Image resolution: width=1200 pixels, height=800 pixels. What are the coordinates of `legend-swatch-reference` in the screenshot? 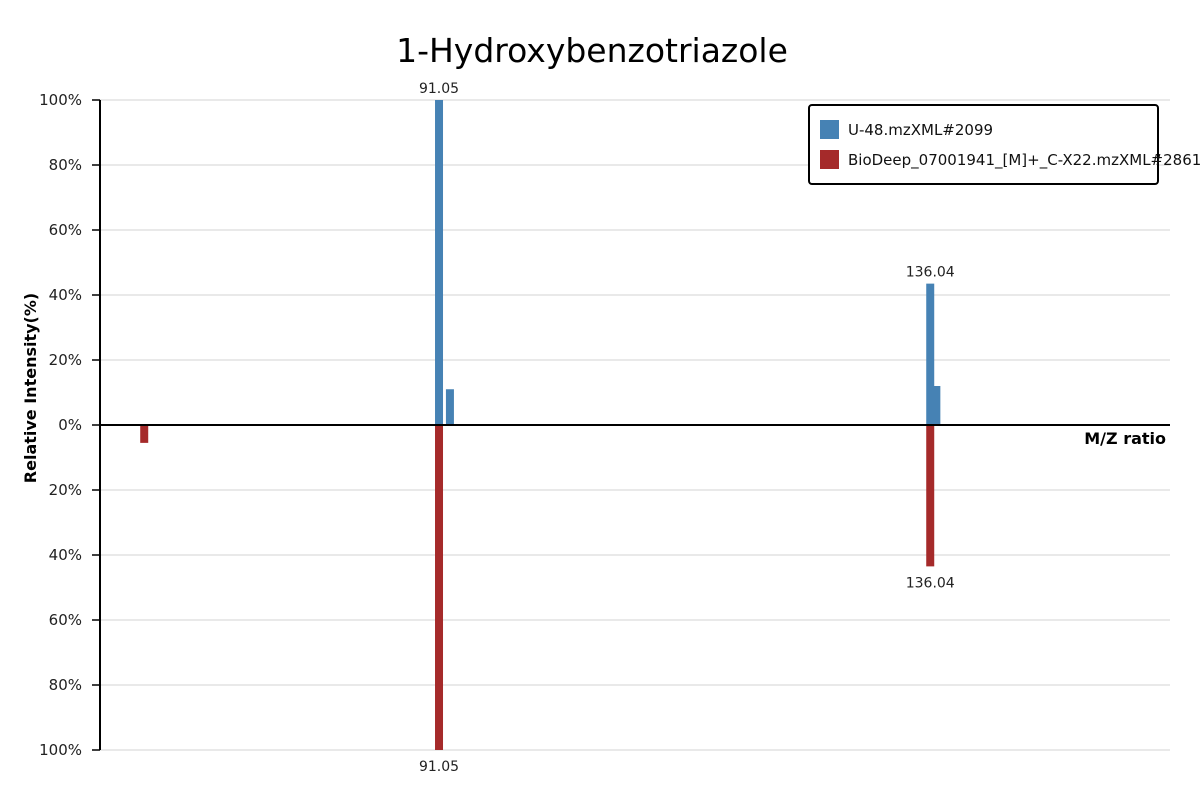 It's located at (829, 159).